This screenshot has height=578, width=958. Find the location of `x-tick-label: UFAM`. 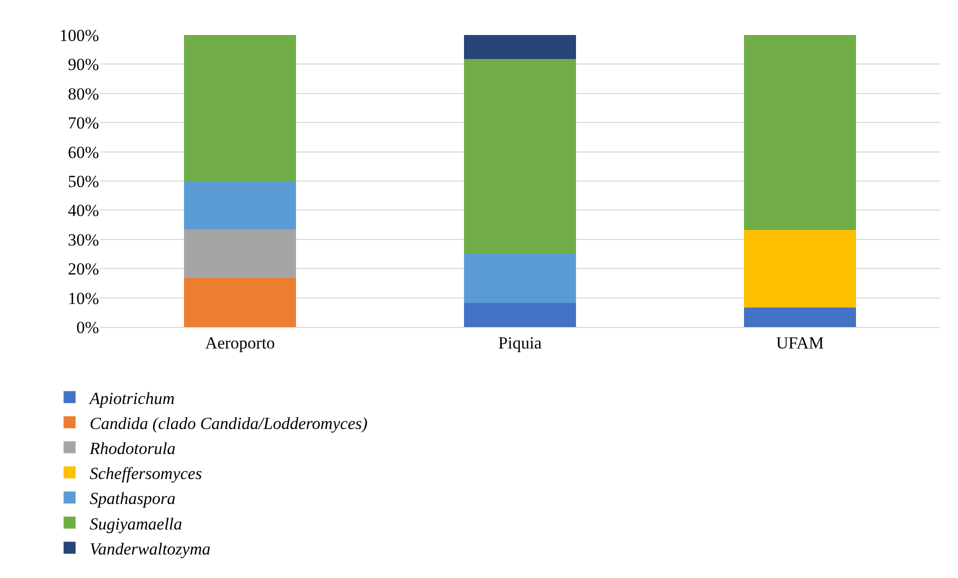

x-tick-label: UFAM is located at coordinates (800, 342).